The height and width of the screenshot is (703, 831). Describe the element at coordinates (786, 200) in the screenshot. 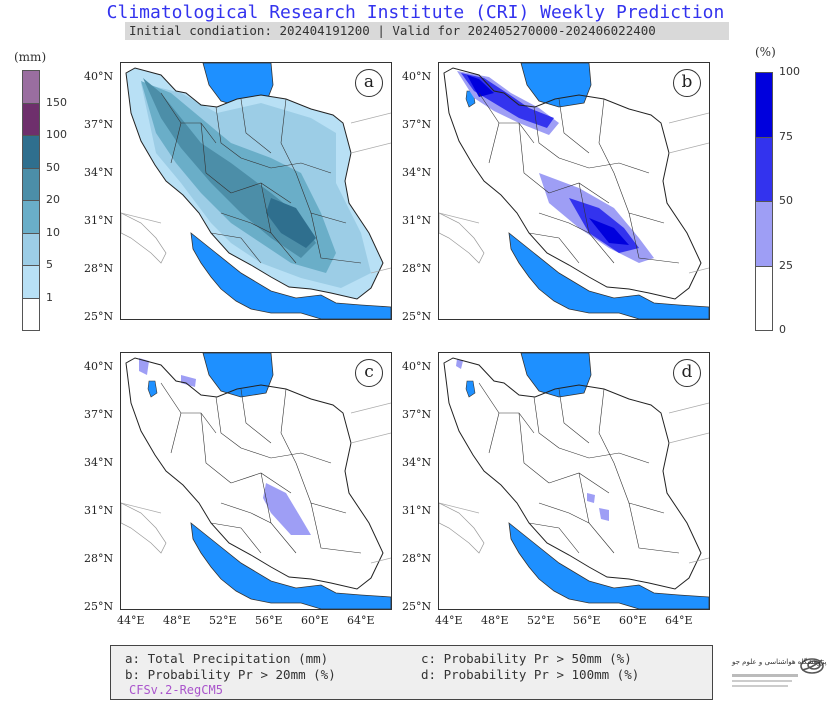

I see `probability-colorbar-tick: 50` at that location.